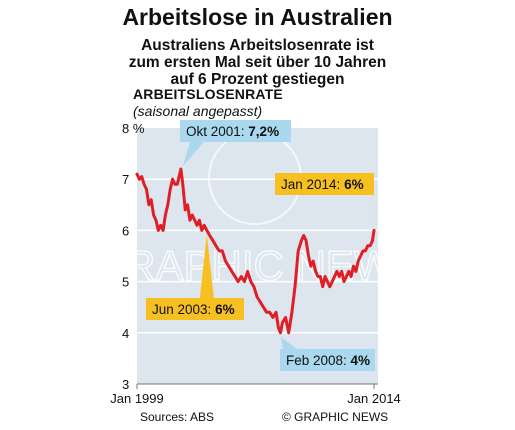 The image size is (515, 430). Describe the element at coordinates (361, 360) in the screenshot. I see `callout-value-2: 4%` at that location.